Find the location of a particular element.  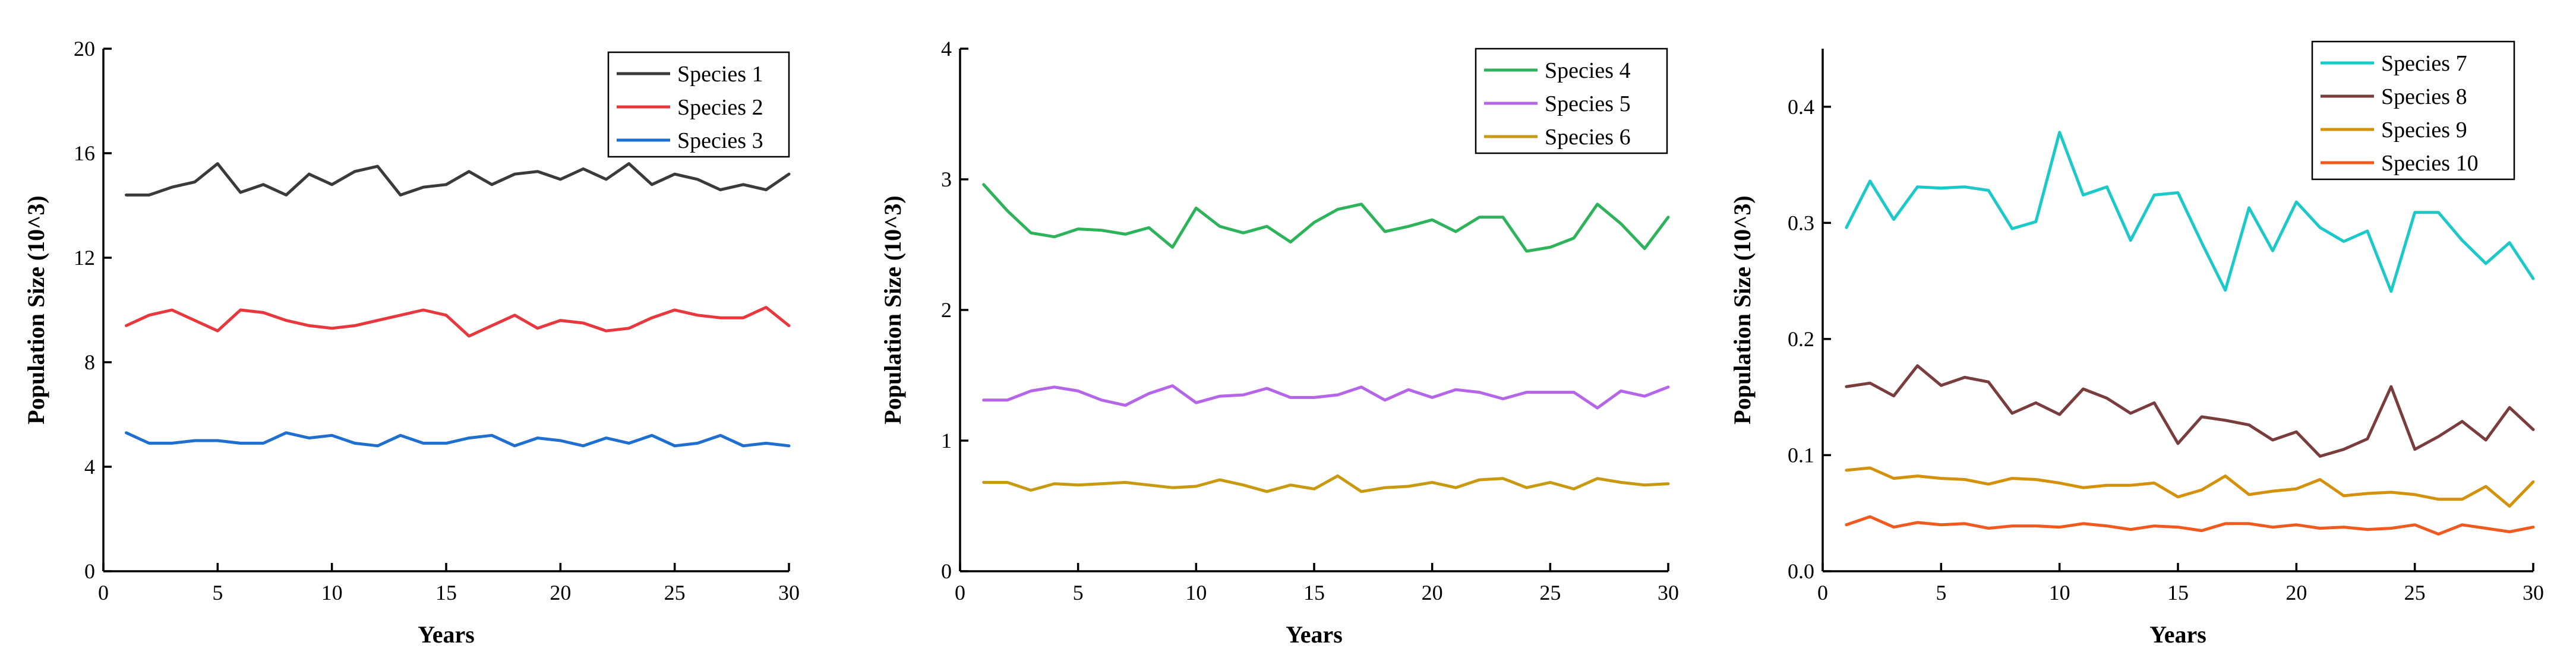

legend: Species 4 Species 5 Species 6 is located at coordinates (1571, 101).